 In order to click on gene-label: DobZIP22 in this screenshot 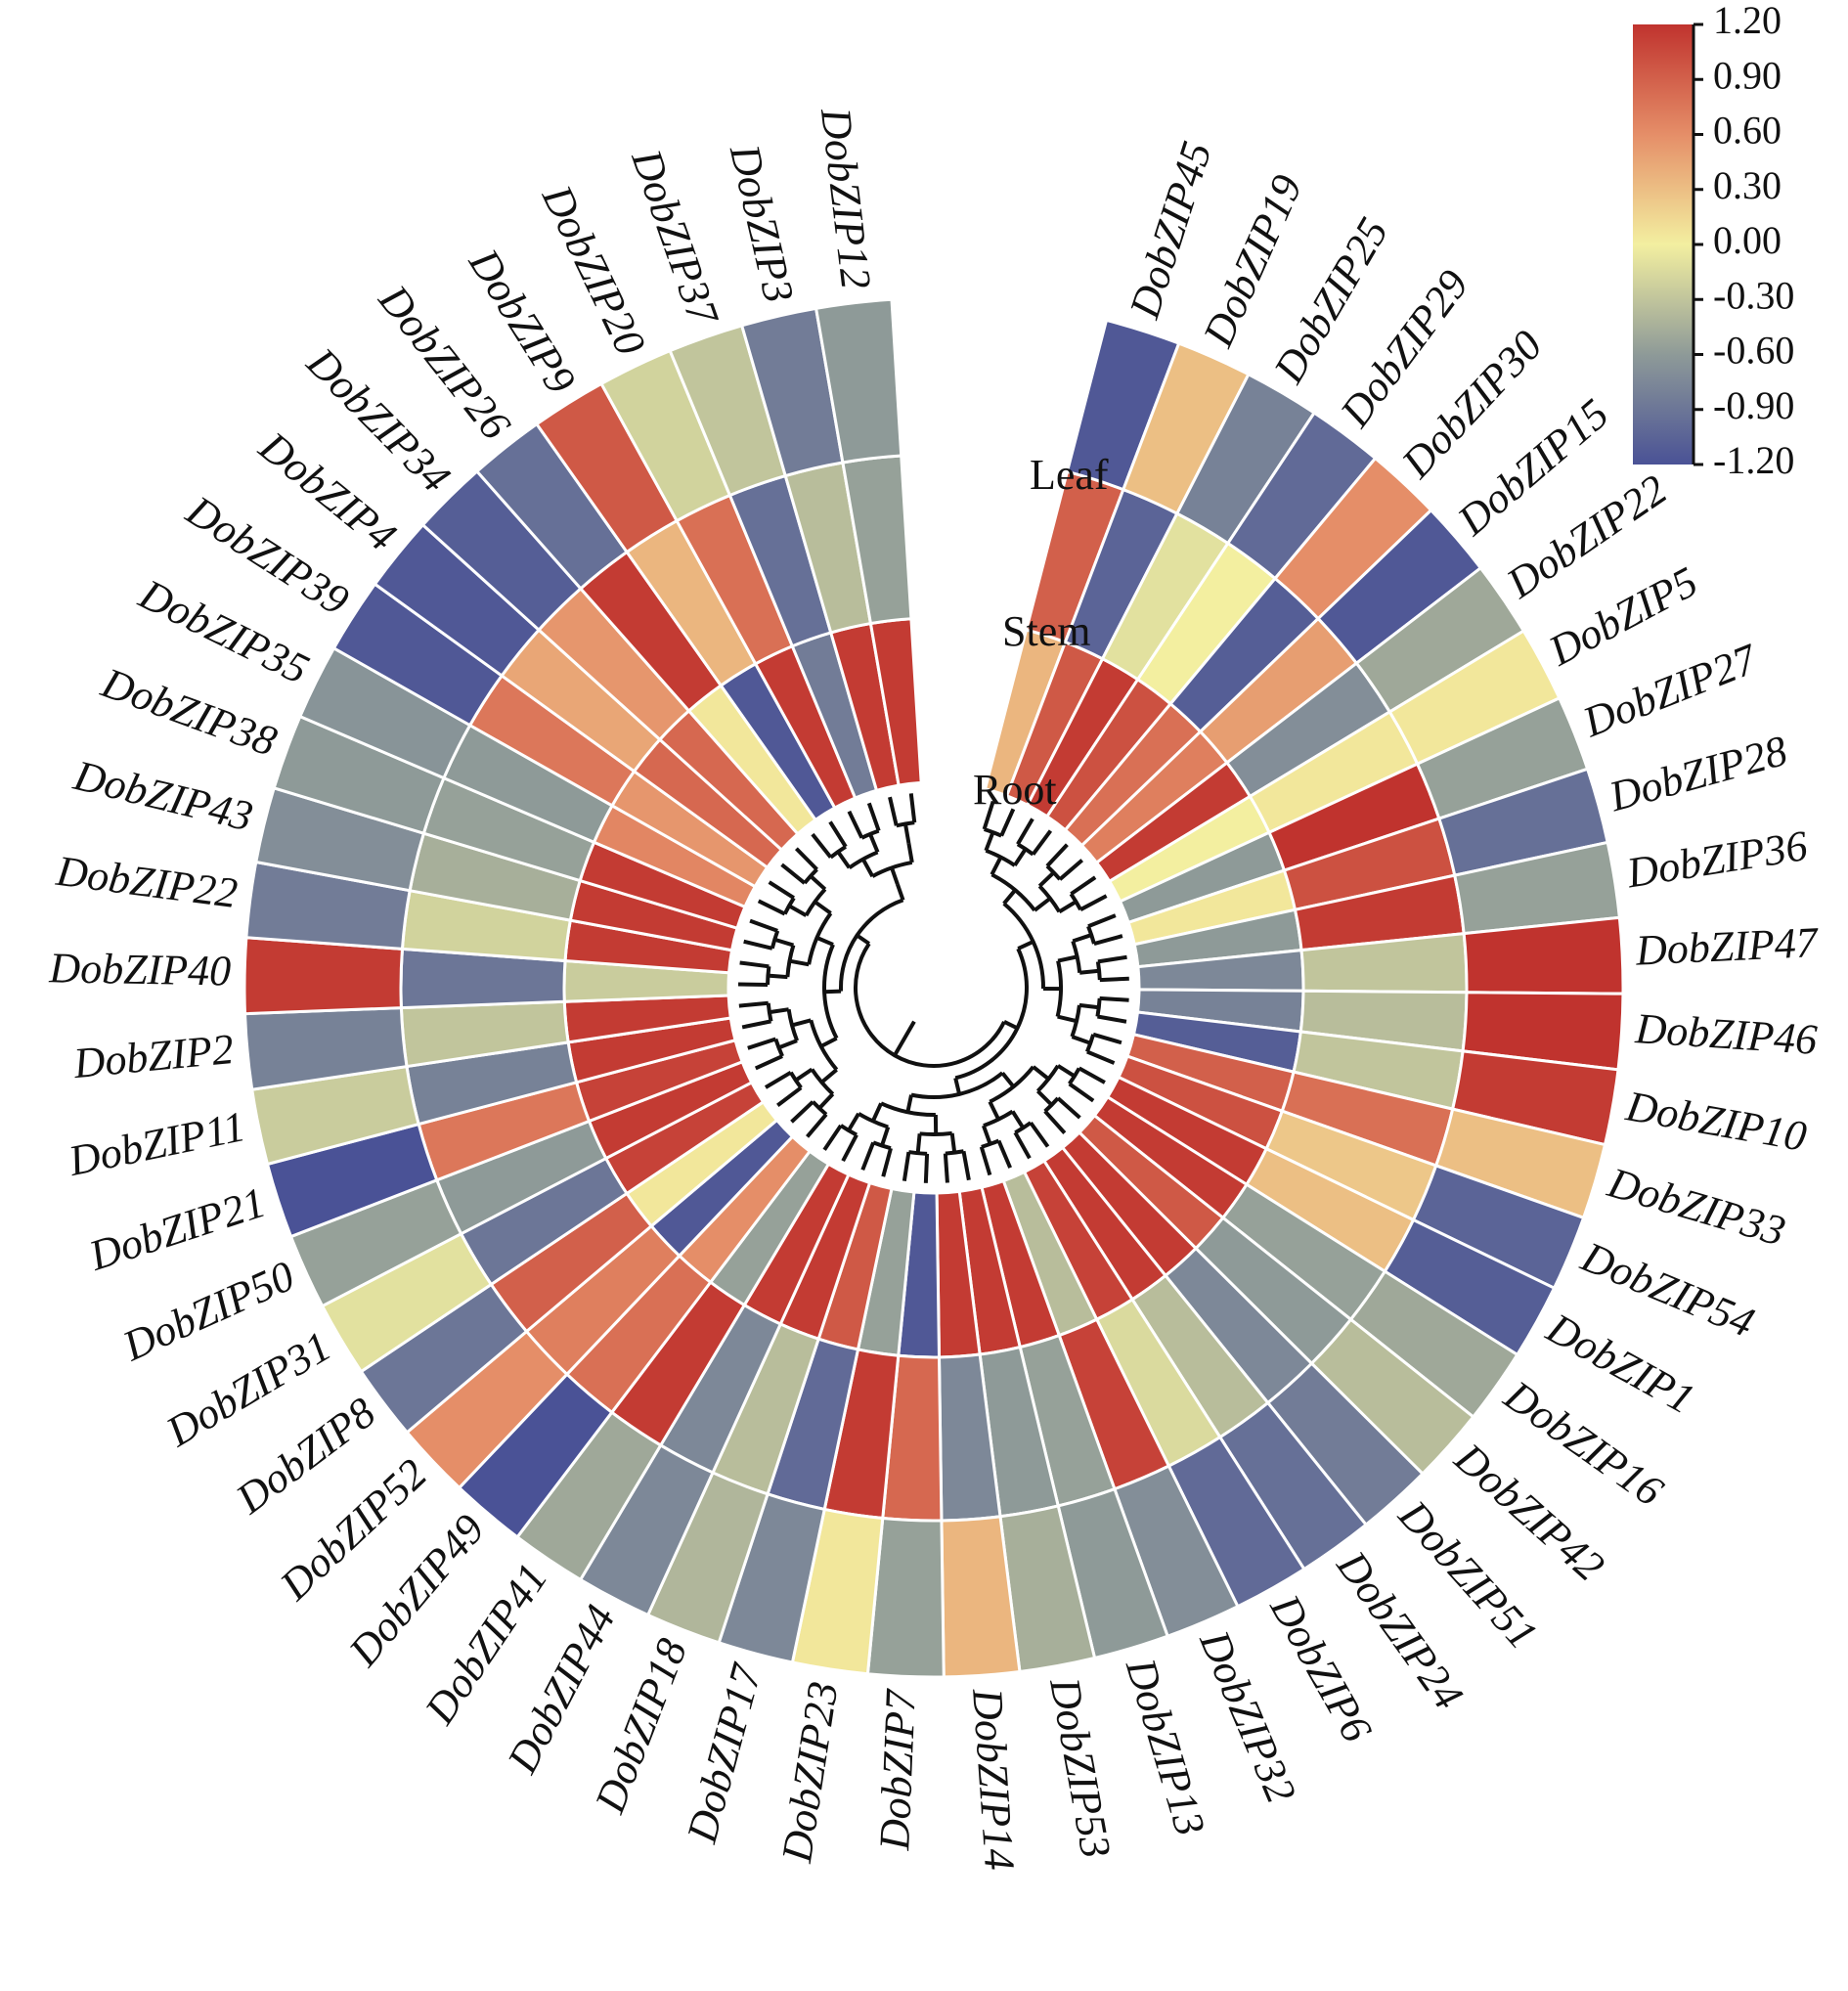, I will do `click(147, 882)`.